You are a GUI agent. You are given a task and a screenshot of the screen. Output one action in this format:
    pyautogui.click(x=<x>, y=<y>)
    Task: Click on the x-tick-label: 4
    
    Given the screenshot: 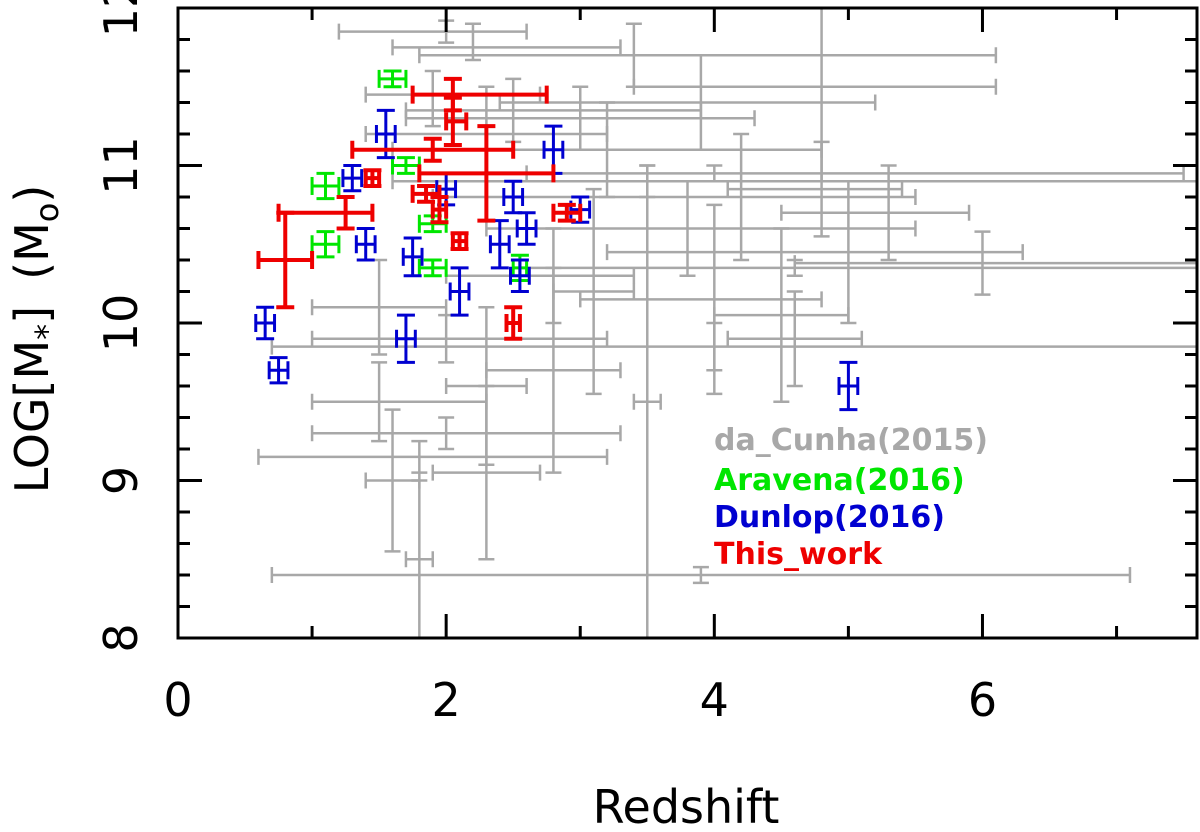 What is the action you would take?
    pyautogui.click(x=714, y=700)
    